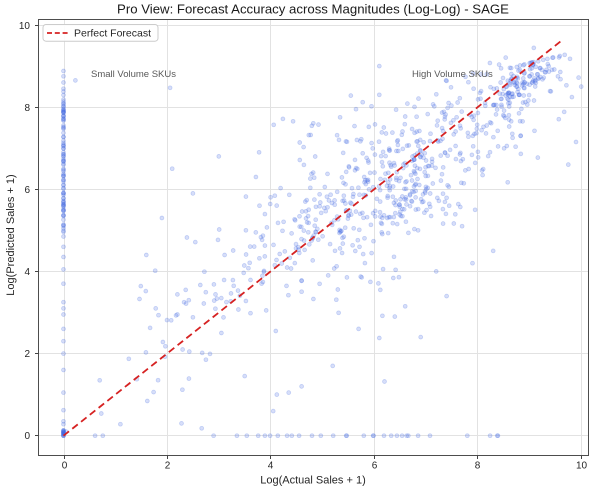  What do you see at coordinates (133, 74) in the screenshot?
I see `svg-text: Small Volume SKUs` at bounding box center [133, 74].